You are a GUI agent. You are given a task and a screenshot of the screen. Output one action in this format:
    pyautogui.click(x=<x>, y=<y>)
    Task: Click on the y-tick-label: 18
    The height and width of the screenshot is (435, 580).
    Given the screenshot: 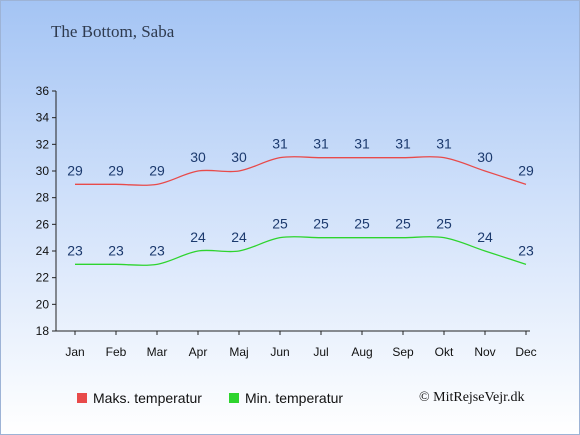 What is the action you would take?
    pyautogui.click(x=43, y=331)
    